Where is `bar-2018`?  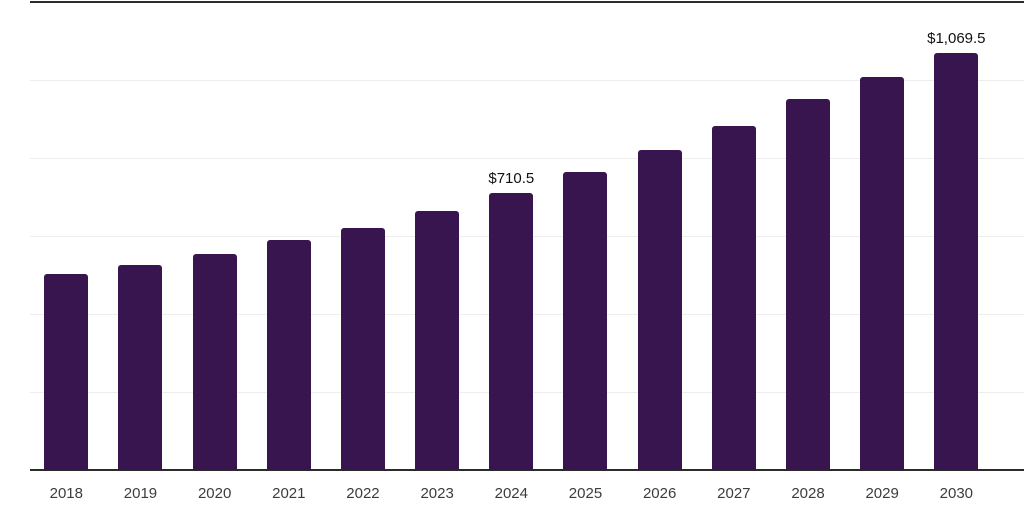 bar-2018 is located at coordinates (66, 372).